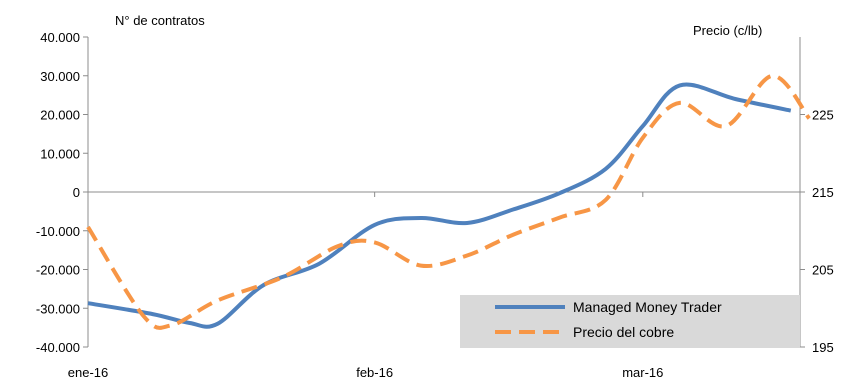  Describe the element at coordinates (60, 37) in the screenshot. I see `left-tick-label: 40.000` at that location.